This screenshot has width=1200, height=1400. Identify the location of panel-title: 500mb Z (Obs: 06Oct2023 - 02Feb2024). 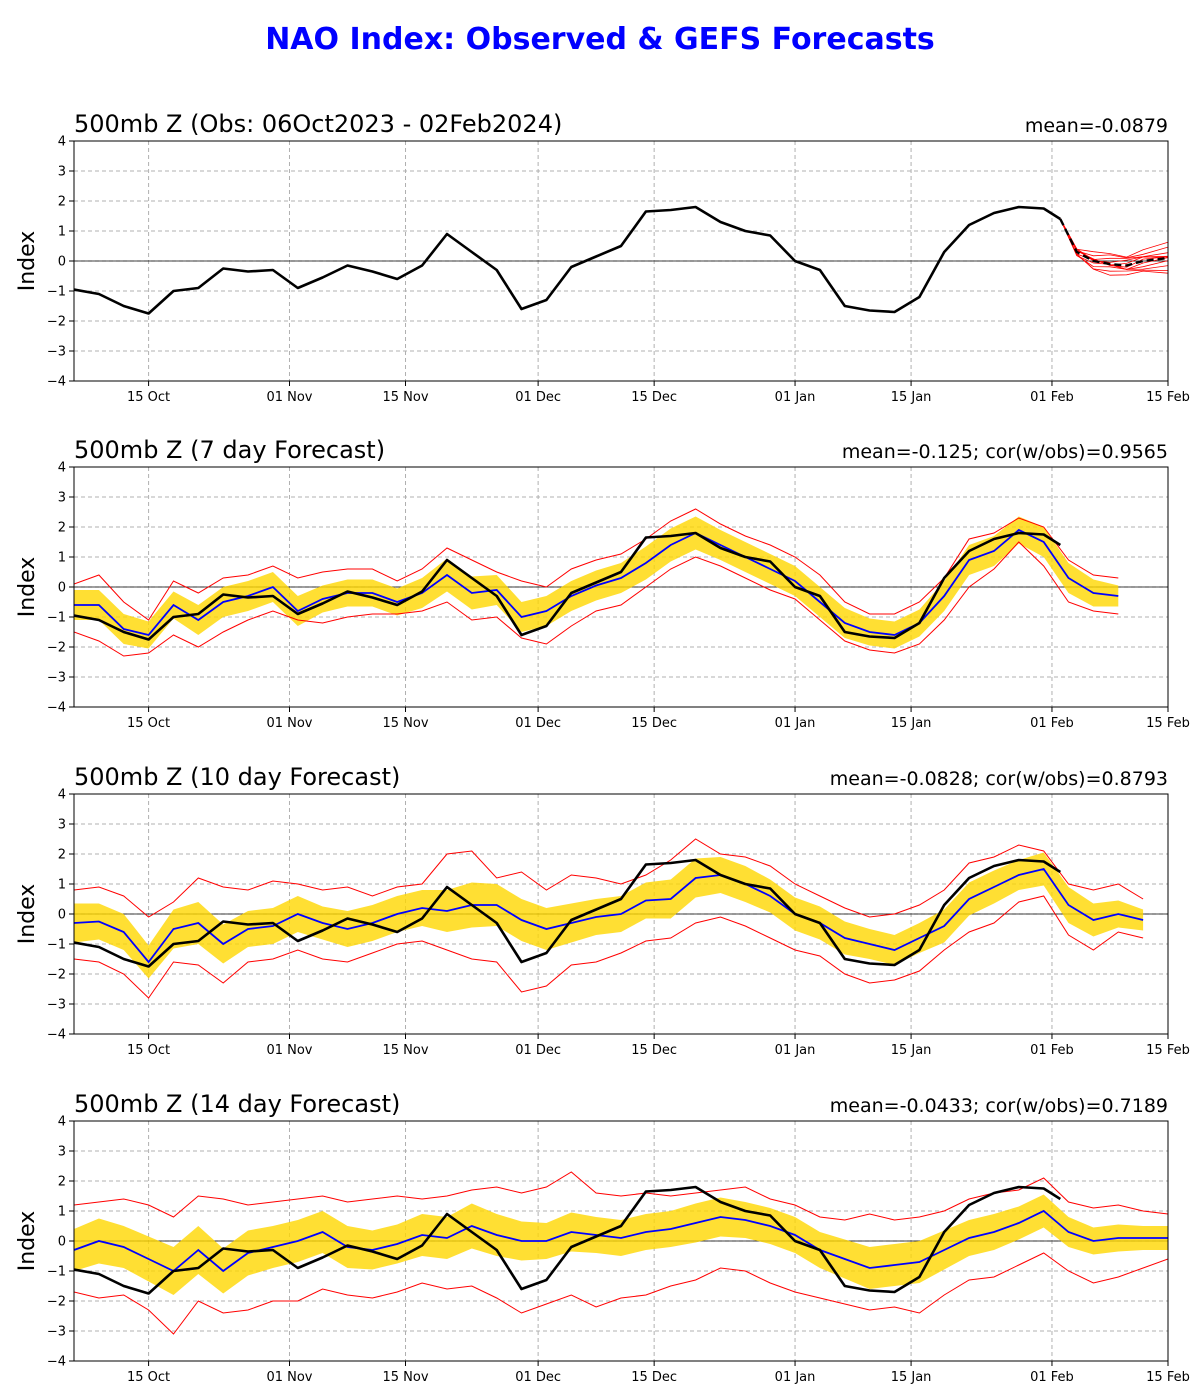
(318, 124).